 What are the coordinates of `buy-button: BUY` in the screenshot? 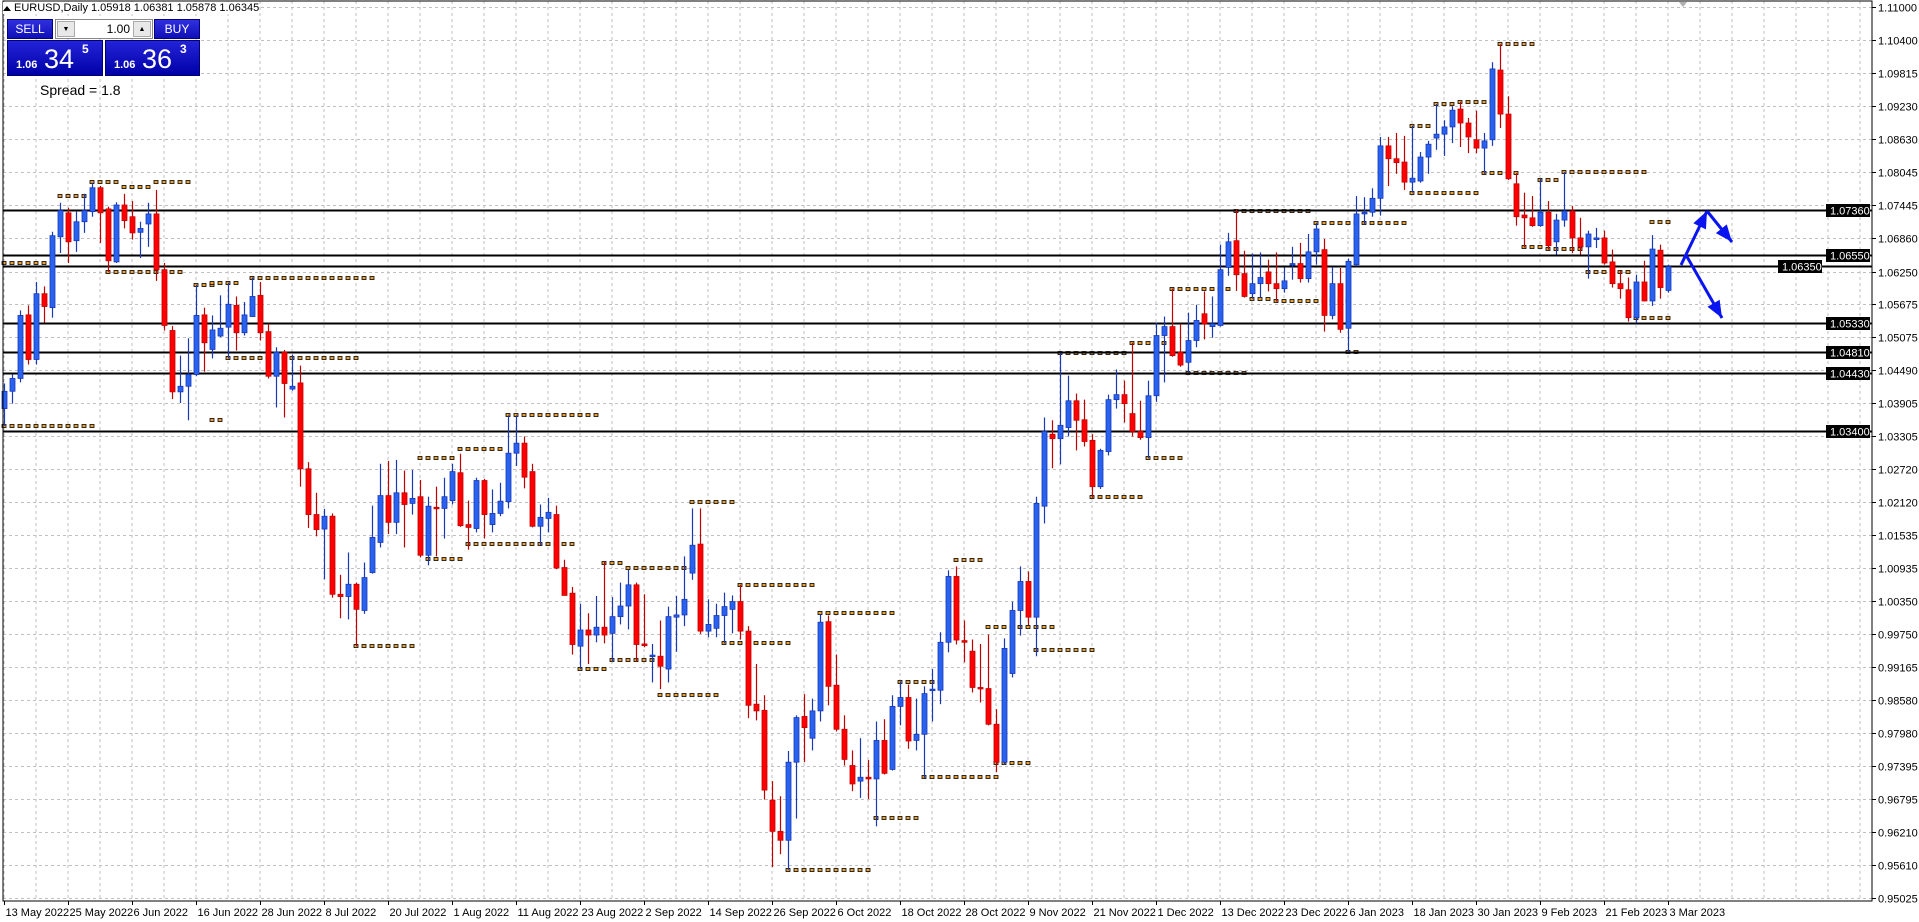 It's located at (177, 29).